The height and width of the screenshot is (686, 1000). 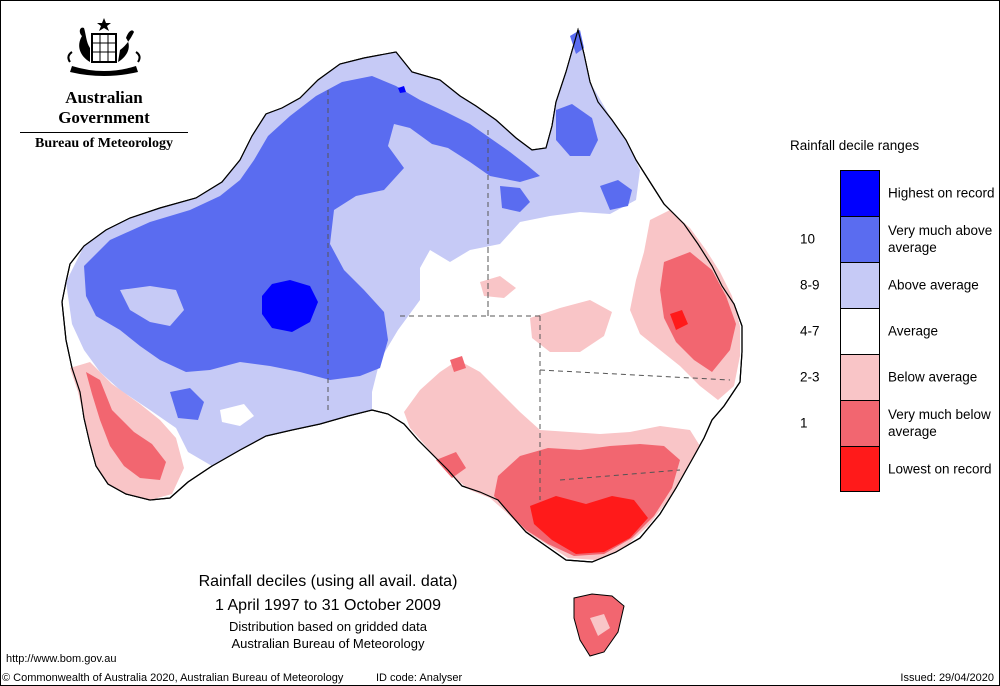 I want to click on legend-item-above: 8-9 Above average, so click(x=895, y=285).